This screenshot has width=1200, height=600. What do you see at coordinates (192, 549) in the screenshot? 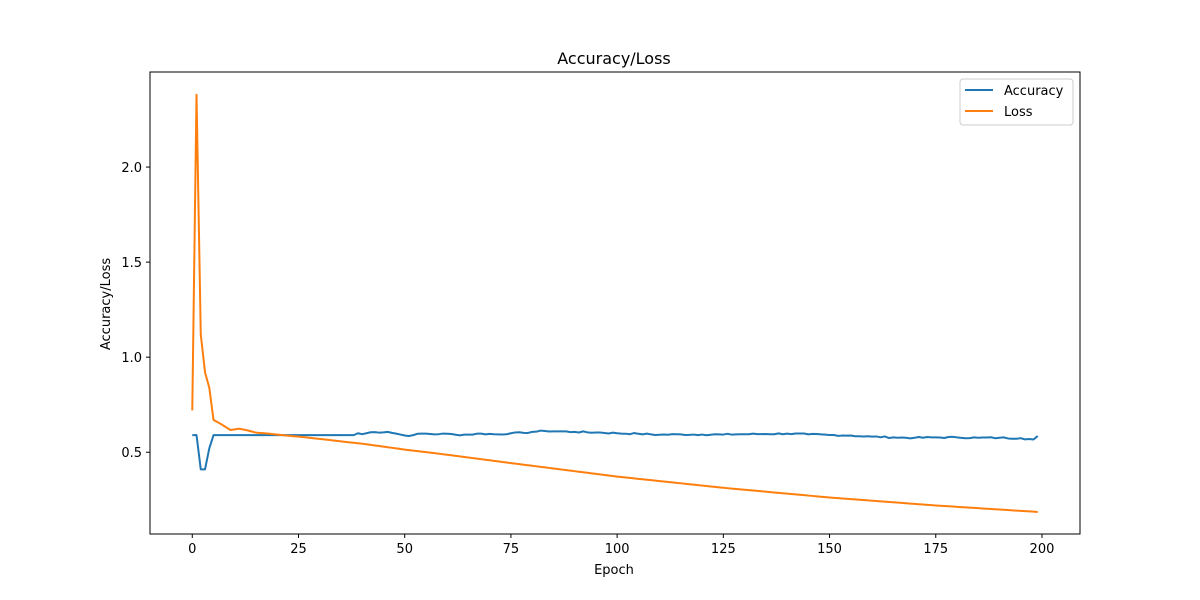
I see `x-tick-label: 0` at bounding box center [192, 549].